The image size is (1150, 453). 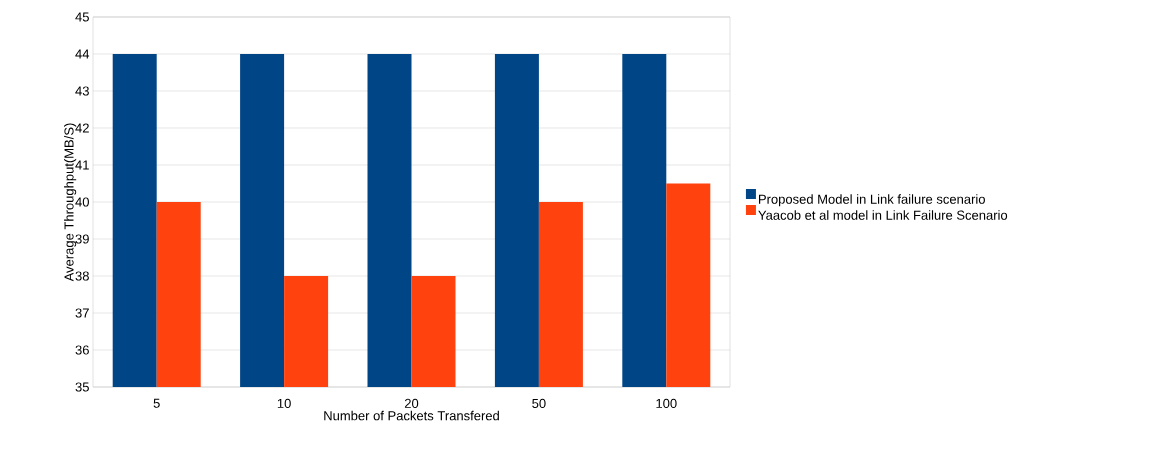 I want to click on y-tick-label: 41, so click(x=82, y=165).